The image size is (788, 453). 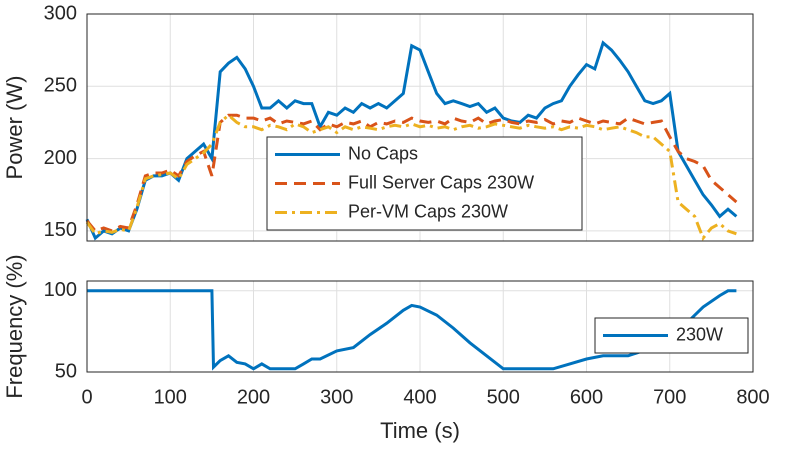 What do you see at coordinates (503, 397) in the screenshot?
I see `x-tick-label: 500` at bounding box center [503, 397].